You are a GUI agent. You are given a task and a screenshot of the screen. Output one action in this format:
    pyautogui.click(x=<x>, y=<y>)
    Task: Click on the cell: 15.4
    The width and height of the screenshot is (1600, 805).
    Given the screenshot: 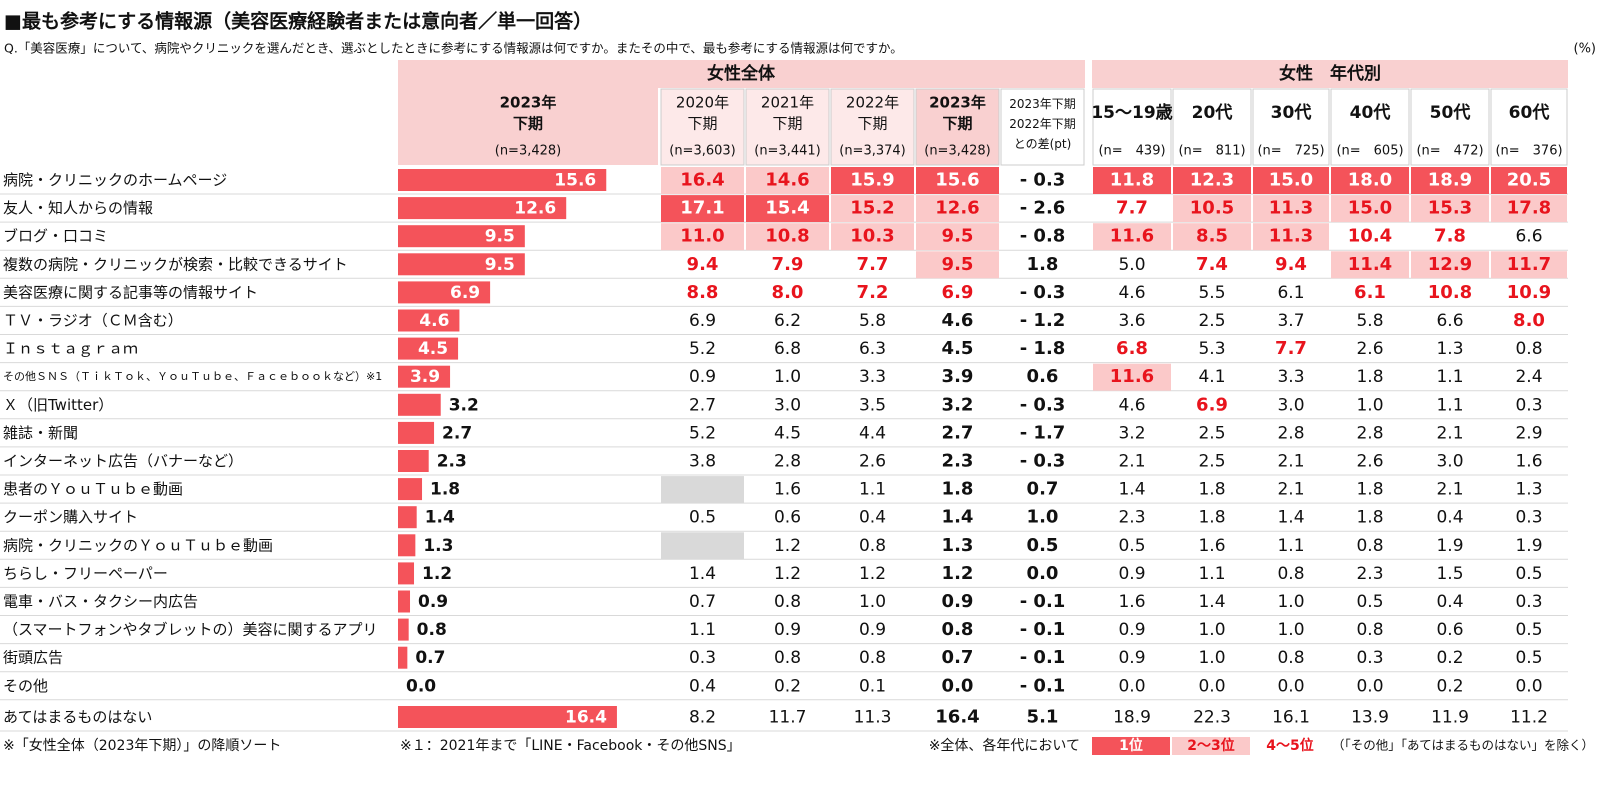 What is the action you would take?
    pyautogui.click(x=787, y=208)
    